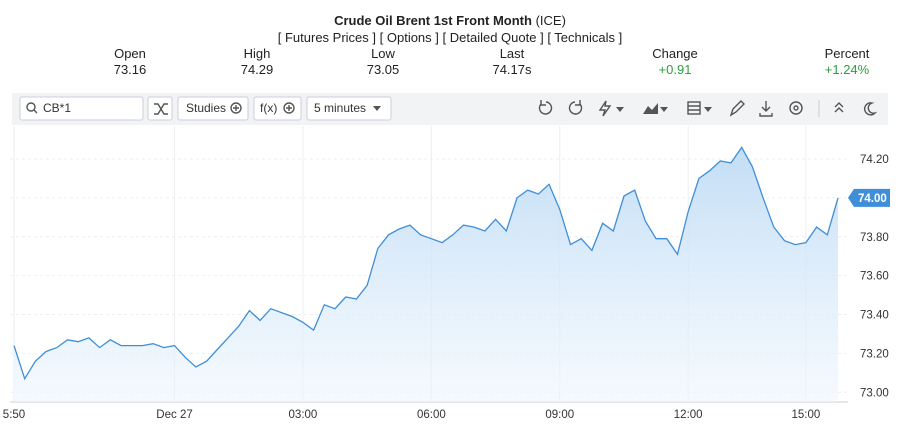 This screenshot has width=900, height=429. Describe the element at coordinates (303, 415) in the screenshot. I see `x-tick-label: 03:00` at that location.